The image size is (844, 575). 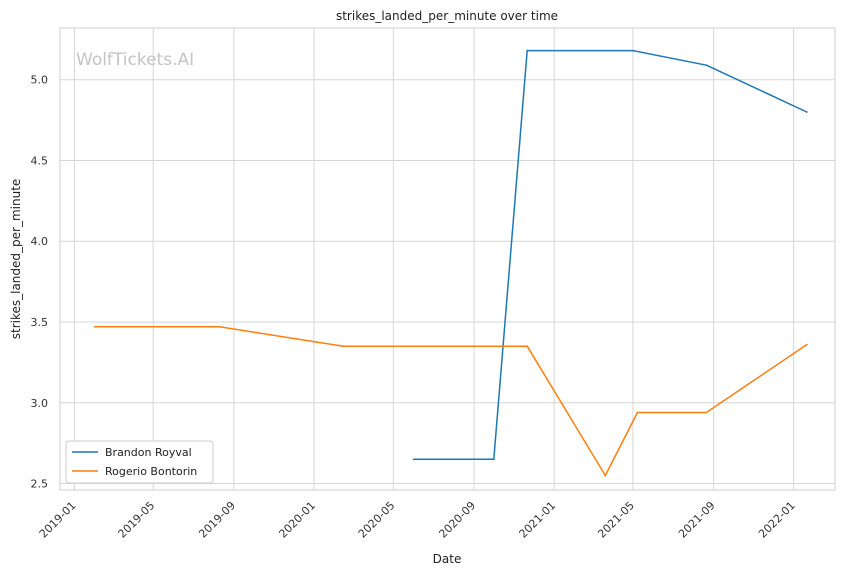 I want to click on y-tick-label: 4.0, so click(x=40, y=241).